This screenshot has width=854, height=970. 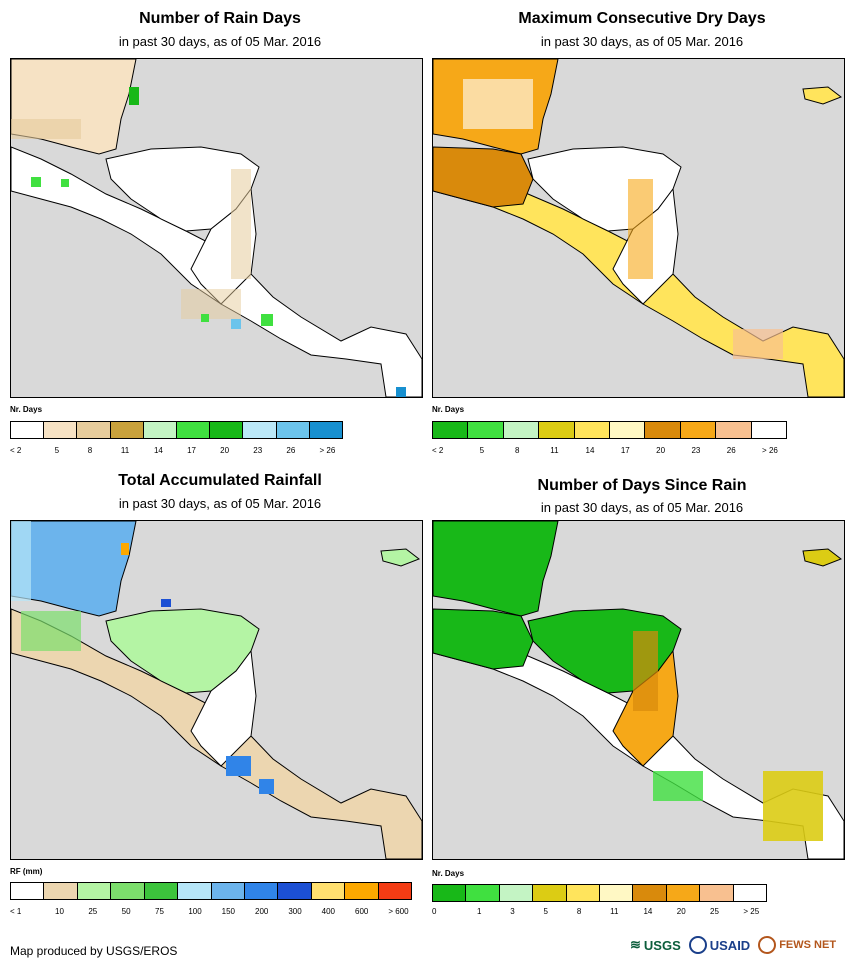 What do you see at coordinates (512, 911) in the screenshot?
I see `legend-label: 3` at bounding box center [512, 911].